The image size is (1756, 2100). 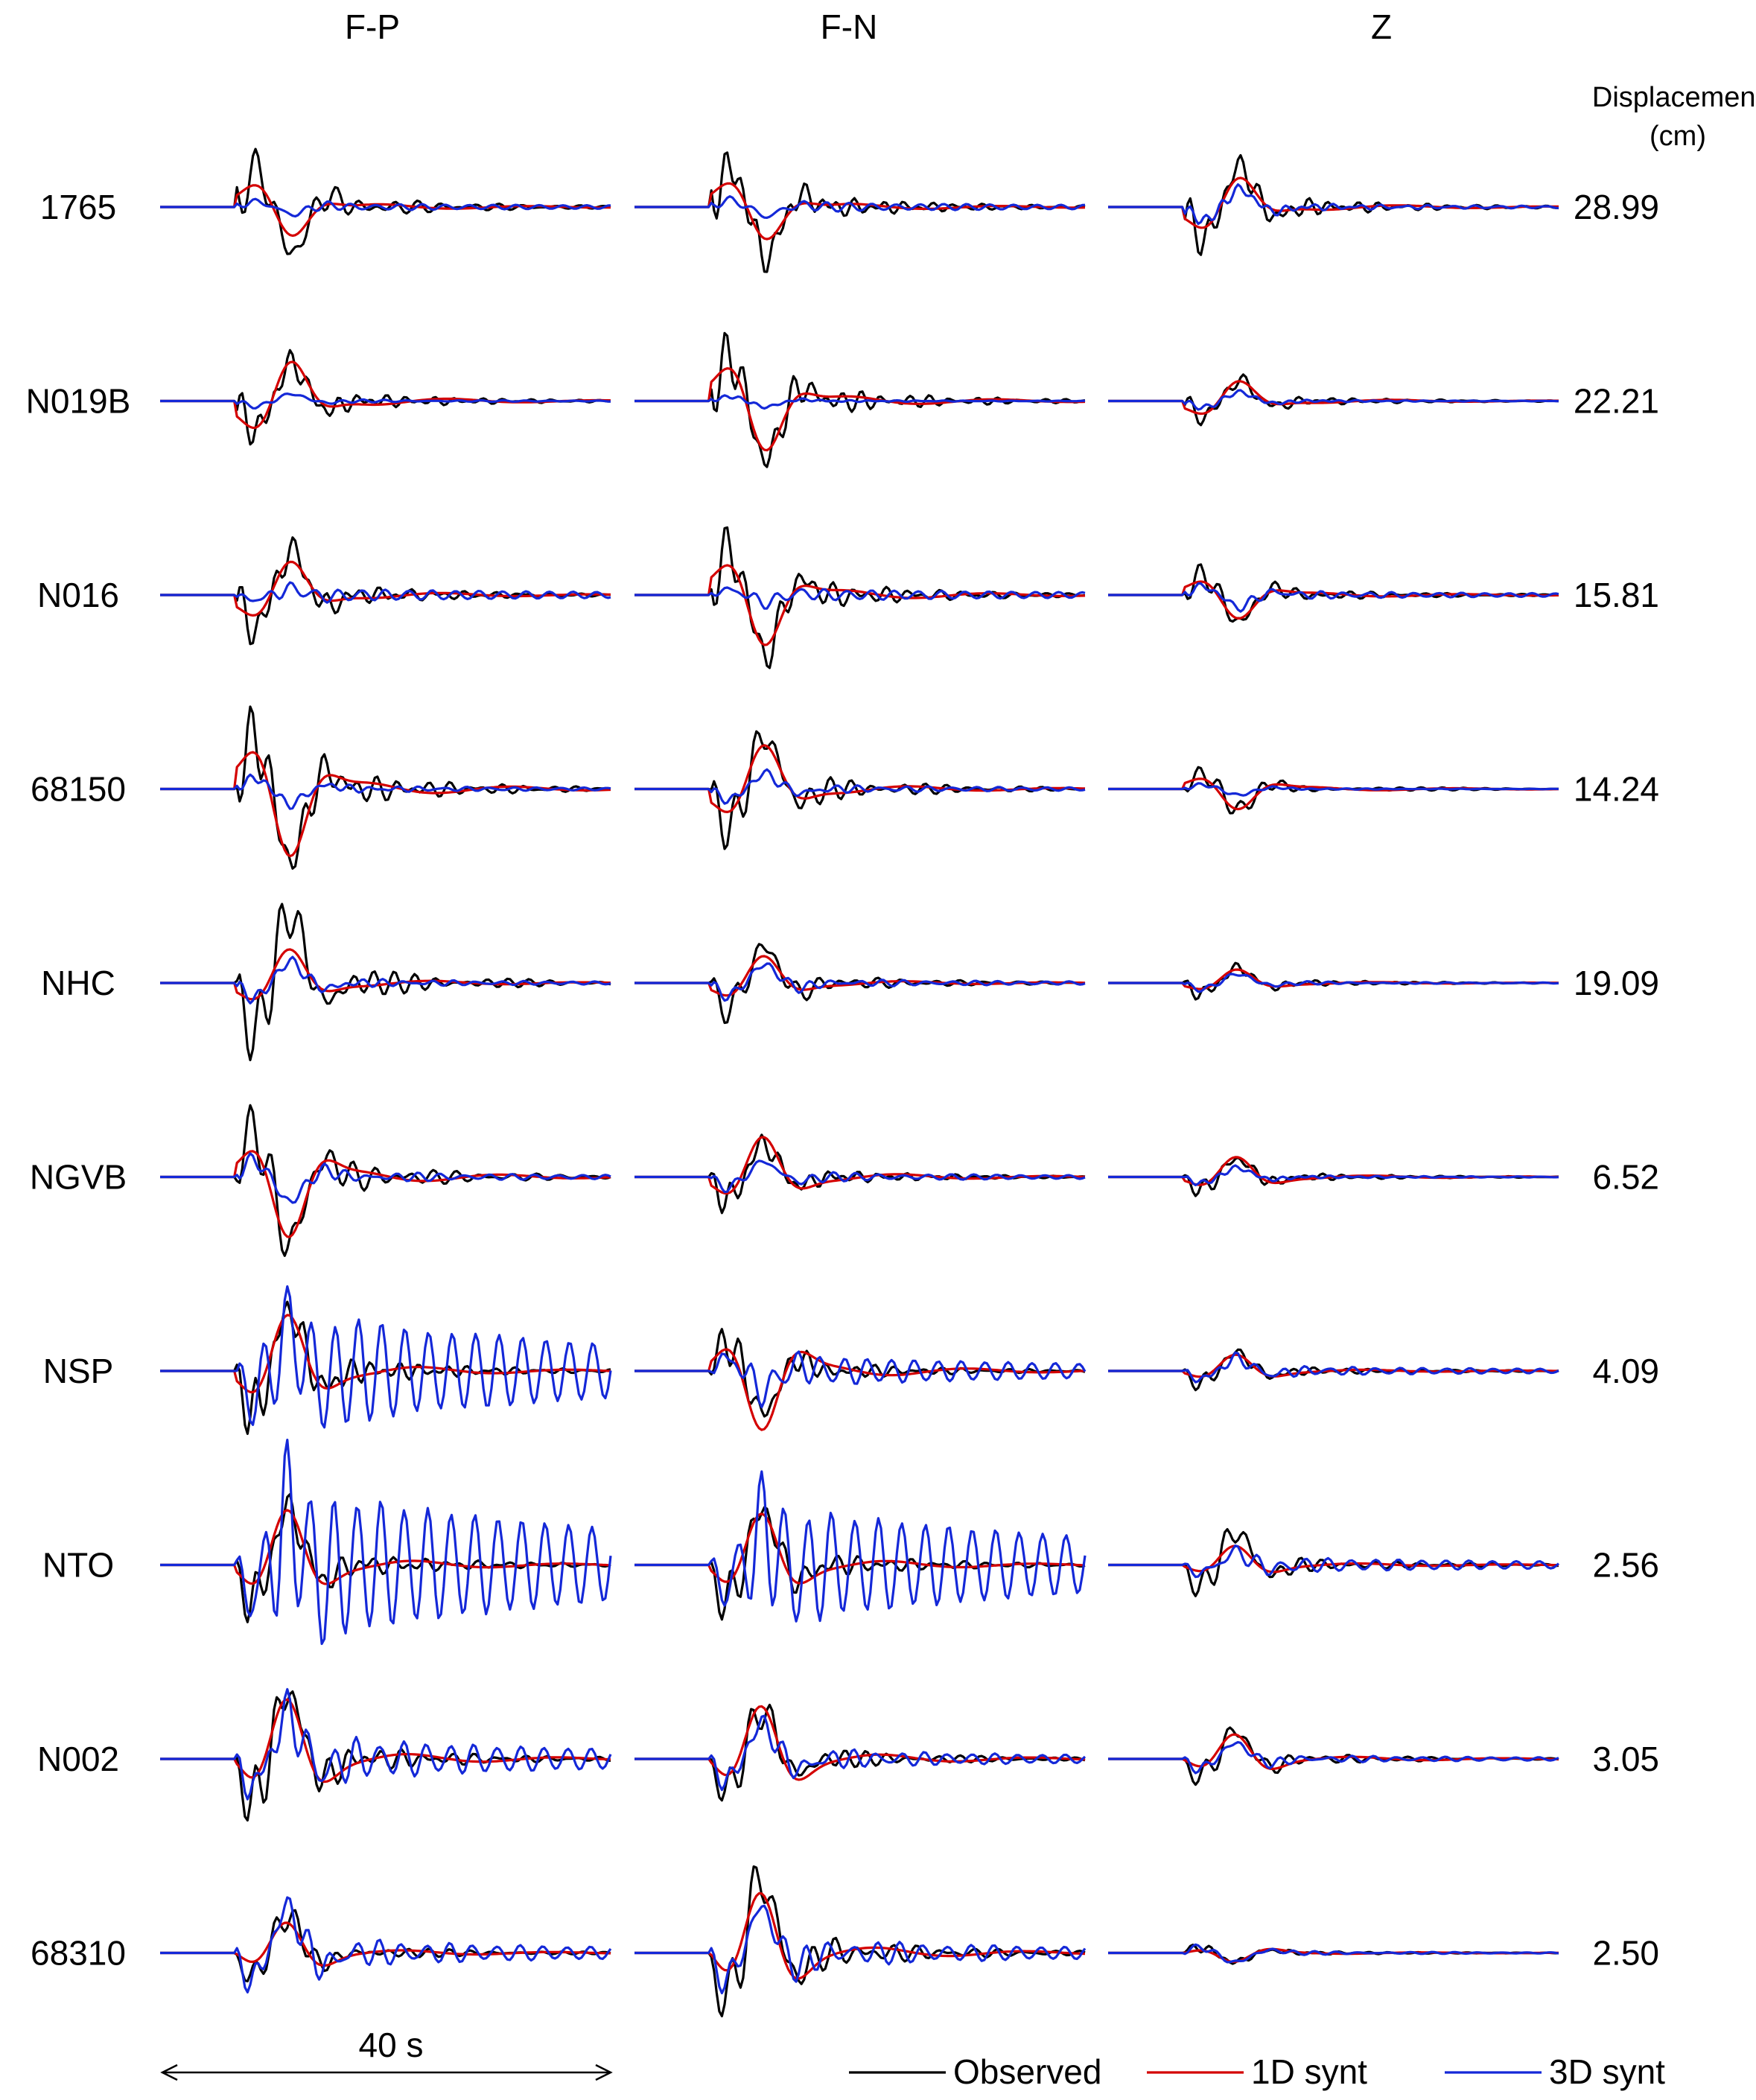 I want to click on scale-bar-left-arrow, so click(x=169, y=2072).